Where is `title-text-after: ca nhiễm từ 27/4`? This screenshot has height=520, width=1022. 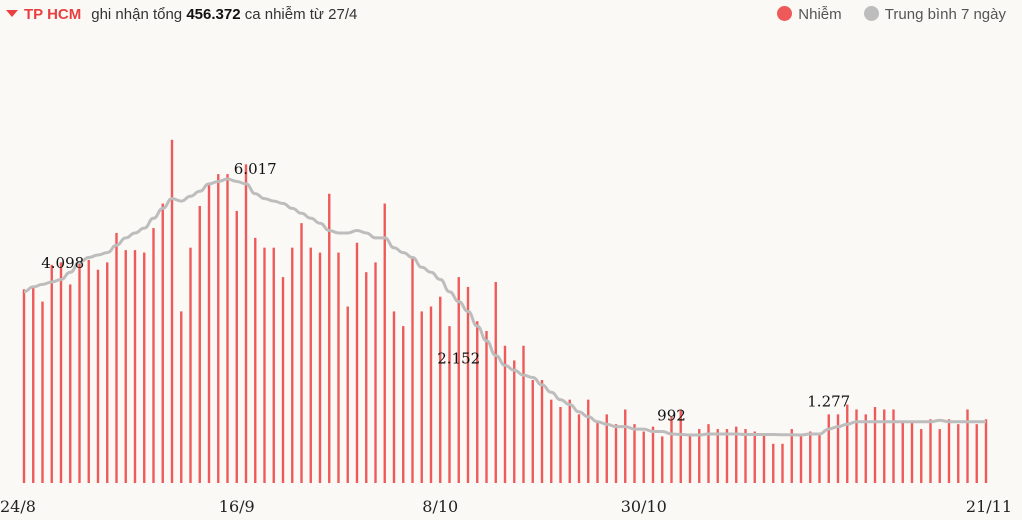
title-text-after: ca nhiễm từ 27/4 is located at coordinates (301, 14).